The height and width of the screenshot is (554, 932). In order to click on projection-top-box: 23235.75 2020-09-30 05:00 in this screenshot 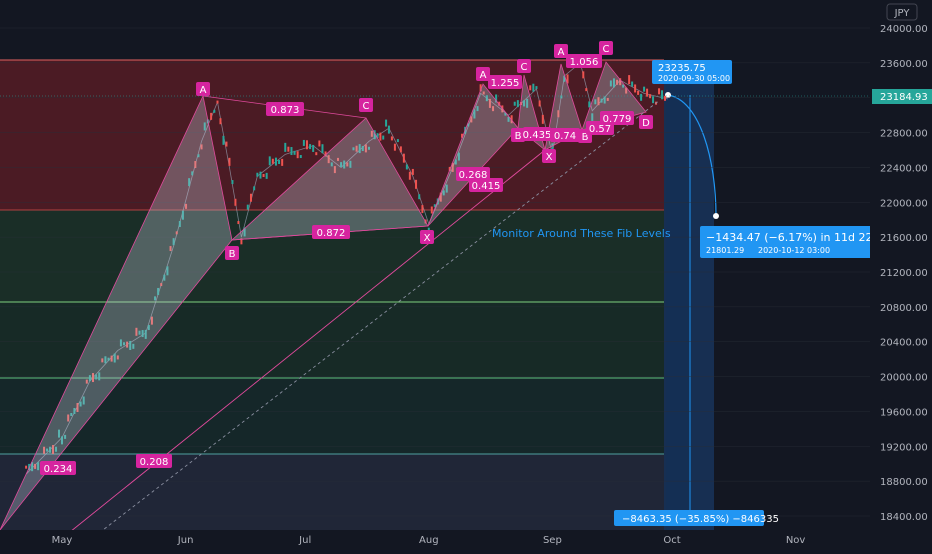, I will do `click(692, 72)`.